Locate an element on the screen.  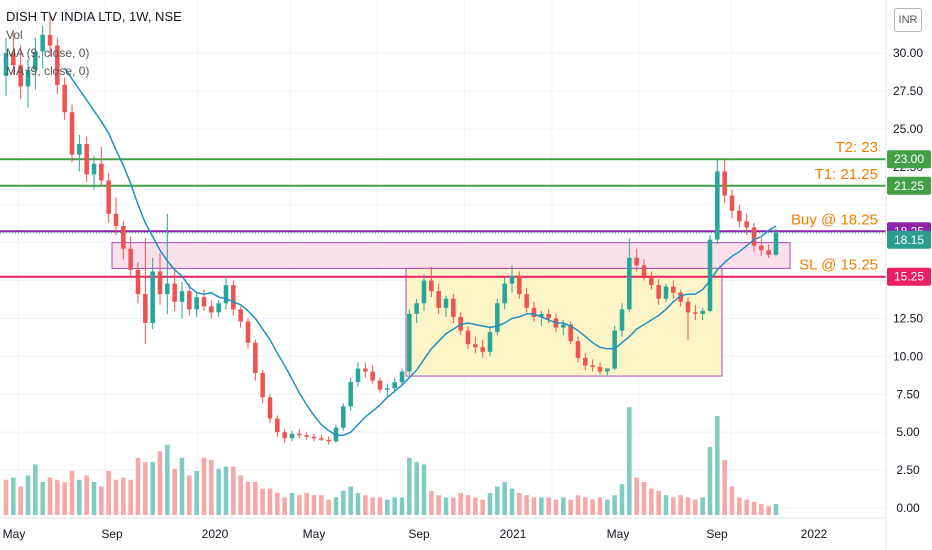
level-label: T2: 23 is located at coordinates (856, 147).